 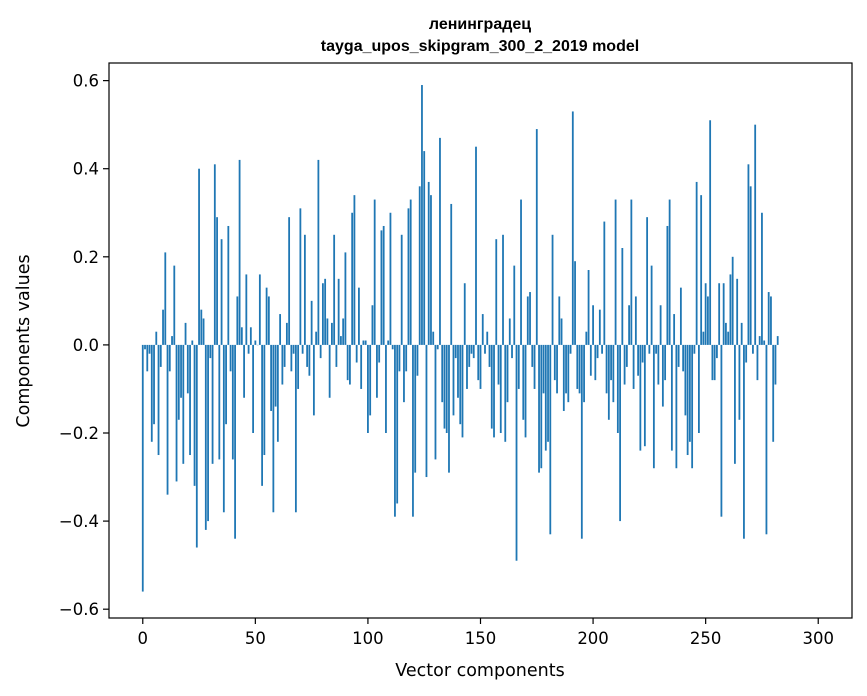 I want to click on y-tick-label: 0.4, so click(x=86, y=169).